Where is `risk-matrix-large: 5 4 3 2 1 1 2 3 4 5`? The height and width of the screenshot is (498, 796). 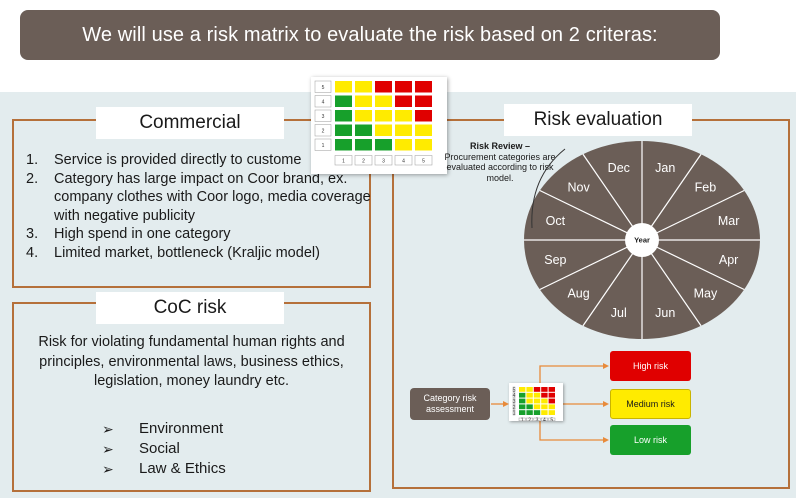 risk-matrix-large: 5 4 3 2 1 1 2 3 4 5 is located at coordinates (379, 125).